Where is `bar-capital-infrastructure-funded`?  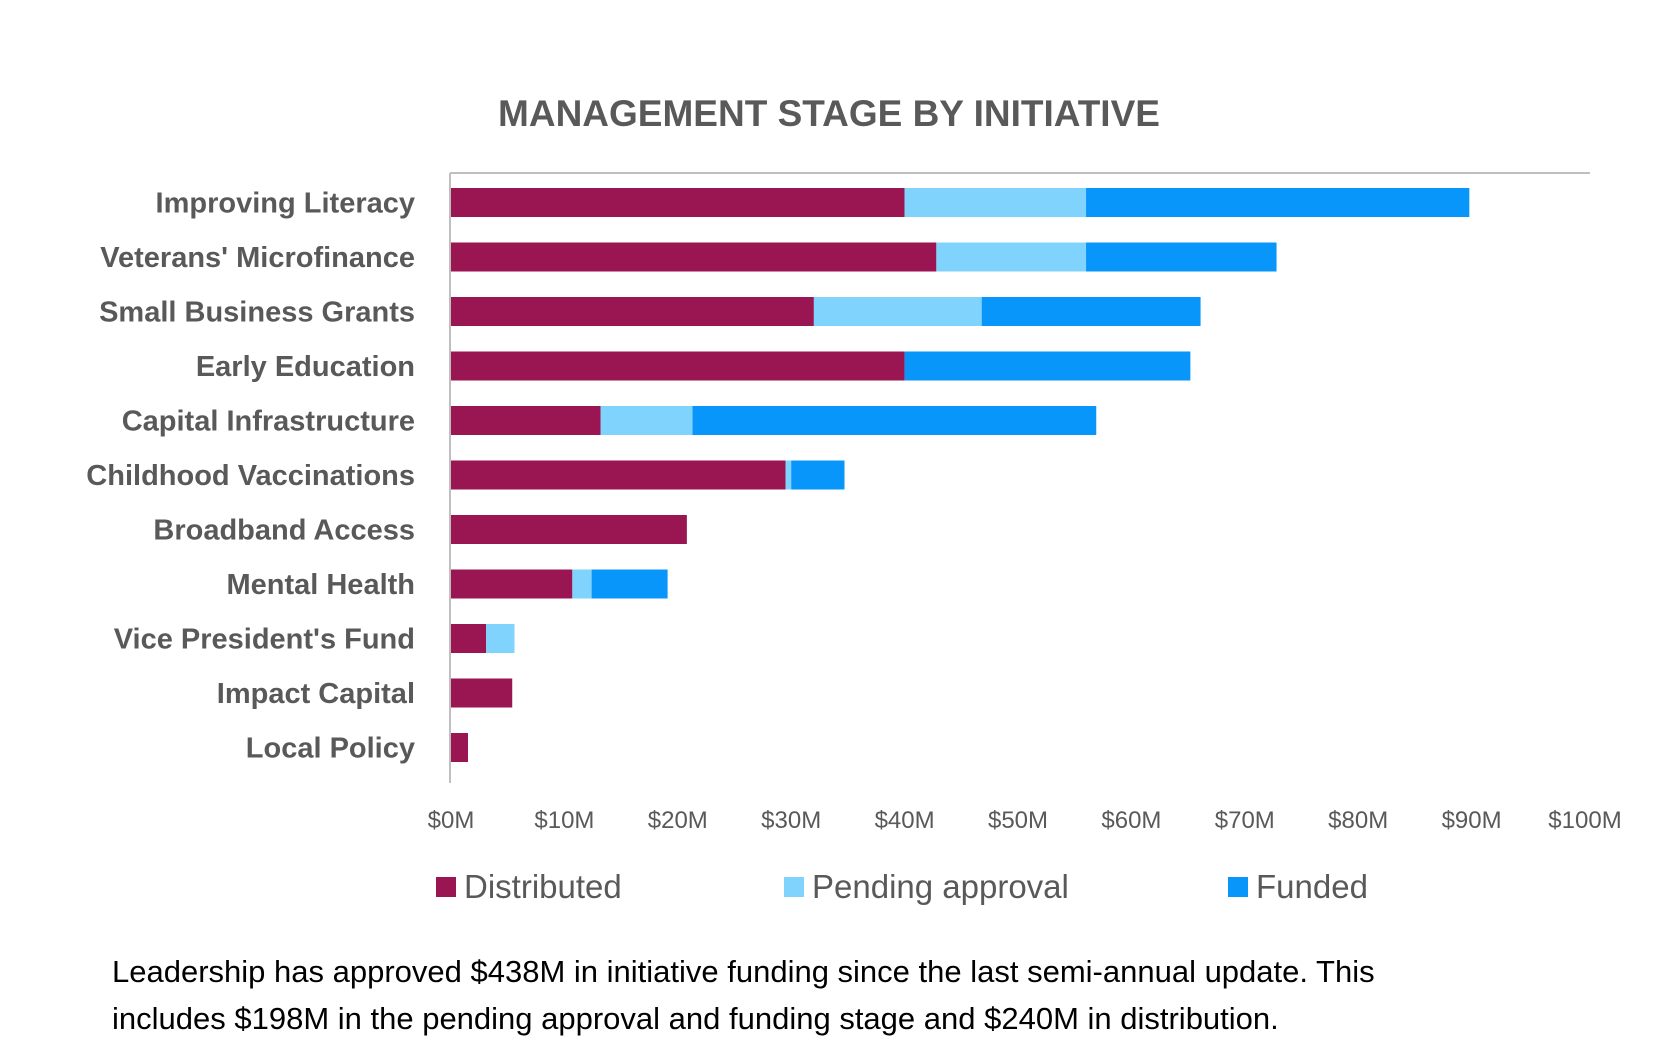 bar-capital-infrastructure-funded is located at coordinates (894, 420).